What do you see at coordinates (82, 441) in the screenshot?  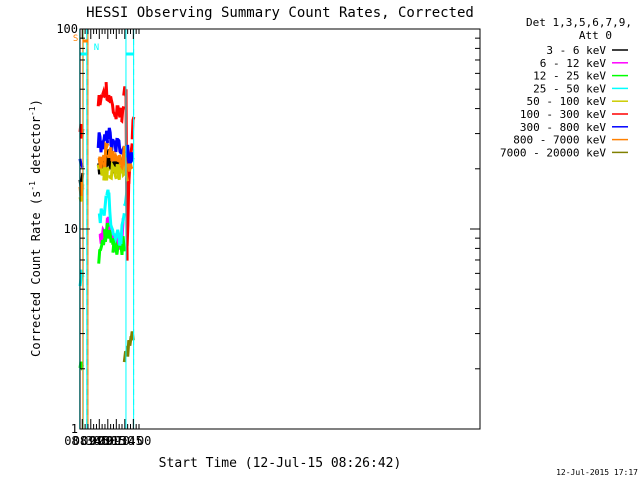 I see `x-tick-label: 08:30` at bounding box center [82, 441].